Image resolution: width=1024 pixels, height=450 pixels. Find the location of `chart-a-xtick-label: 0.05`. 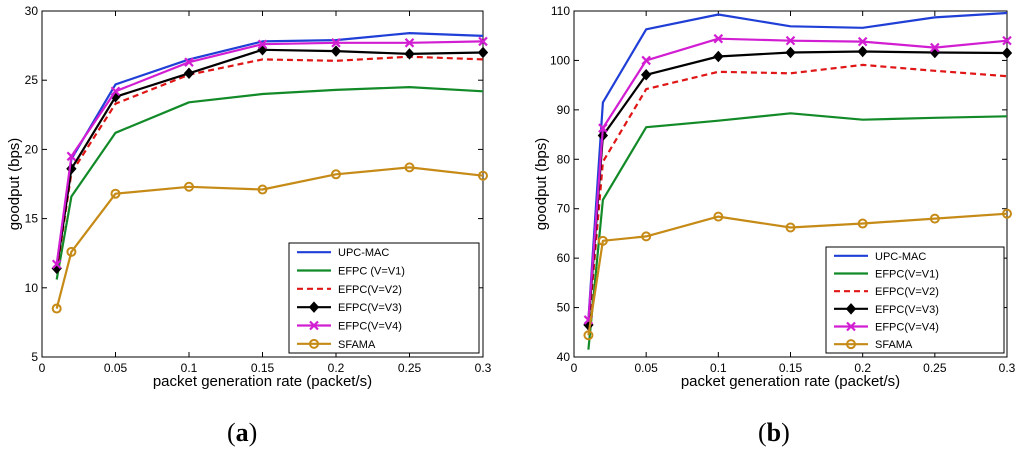

chart-a-xtick-label: 0.05 is located at coordinates (116, 368).